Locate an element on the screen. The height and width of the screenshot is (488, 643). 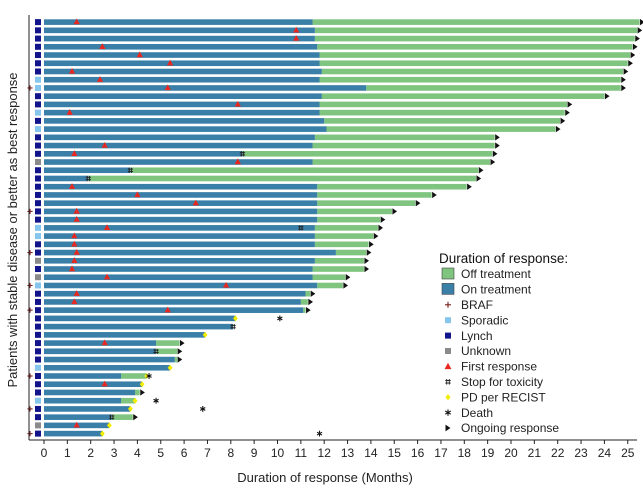
legend-label-on: On treatment is located at coordinates (496, 290).